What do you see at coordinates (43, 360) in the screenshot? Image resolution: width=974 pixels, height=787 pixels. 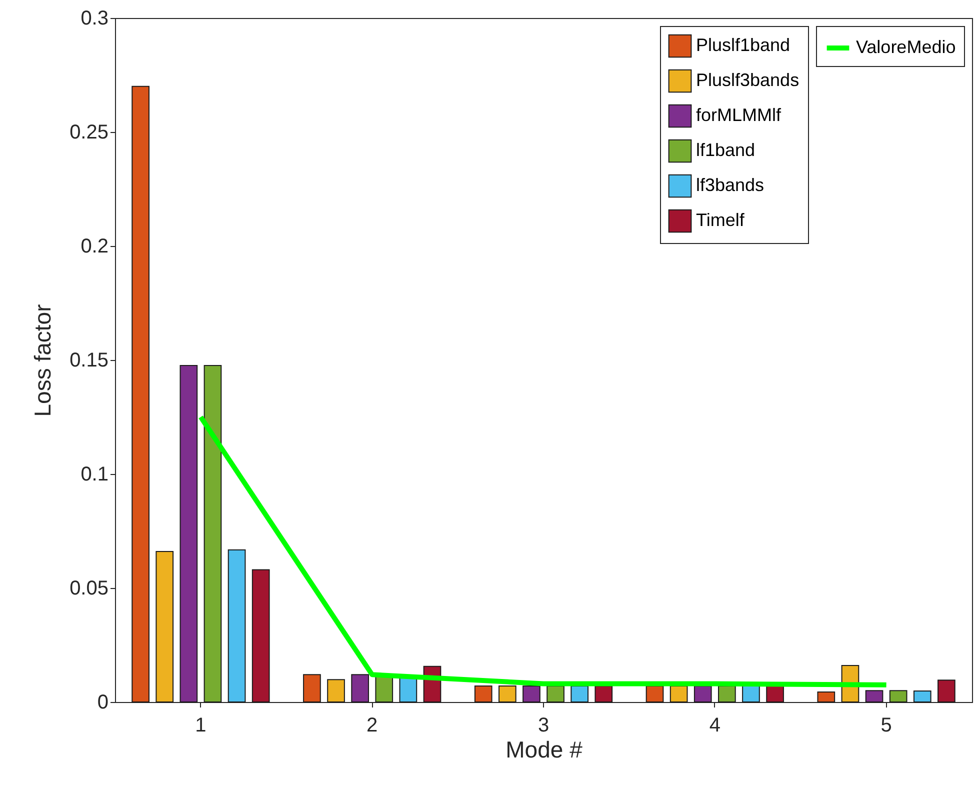 I see `y-axis-title: Loss factor` at bounding box center [43, 360].